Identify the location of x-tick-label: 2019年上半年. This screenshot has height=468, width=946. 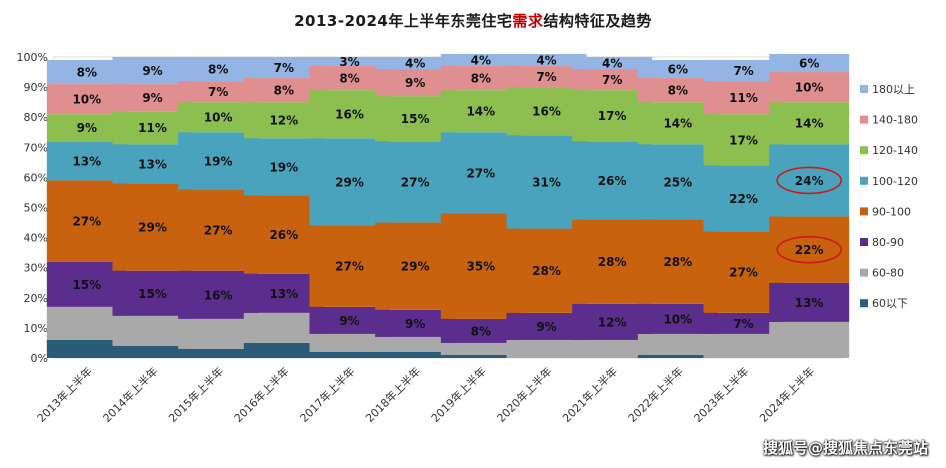
(458, 394).